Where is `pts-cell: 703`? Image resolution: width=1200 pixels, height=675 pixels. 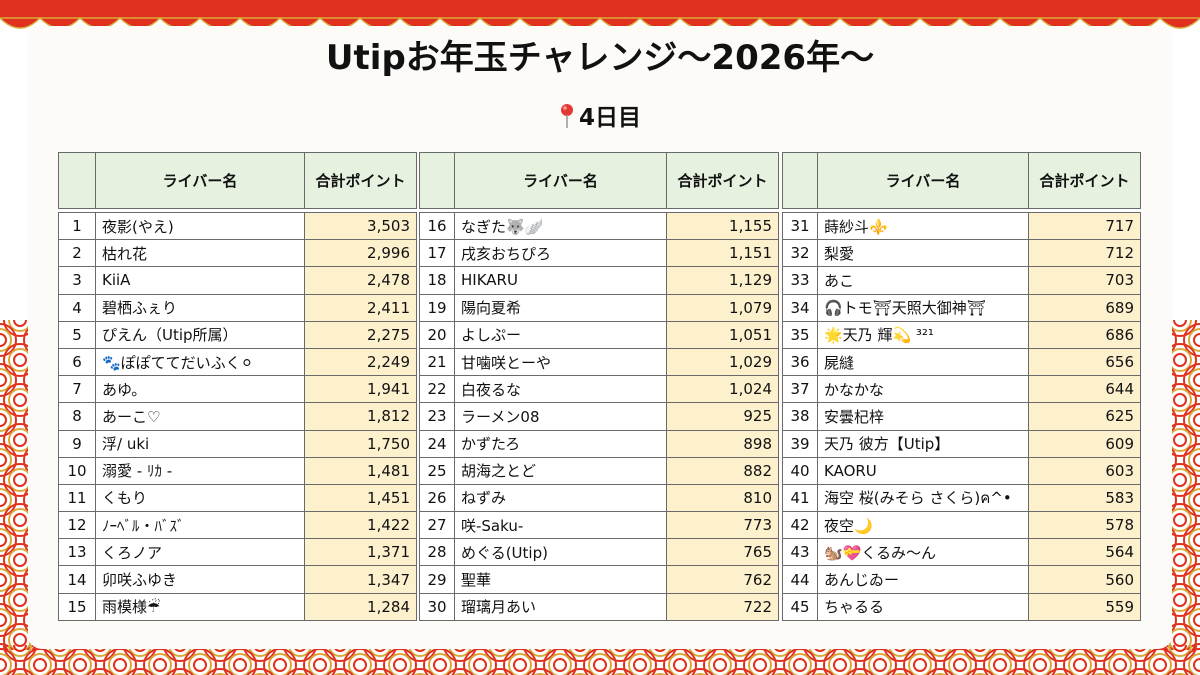 pts-cell: 703 is located at coordinates (1084, 280).